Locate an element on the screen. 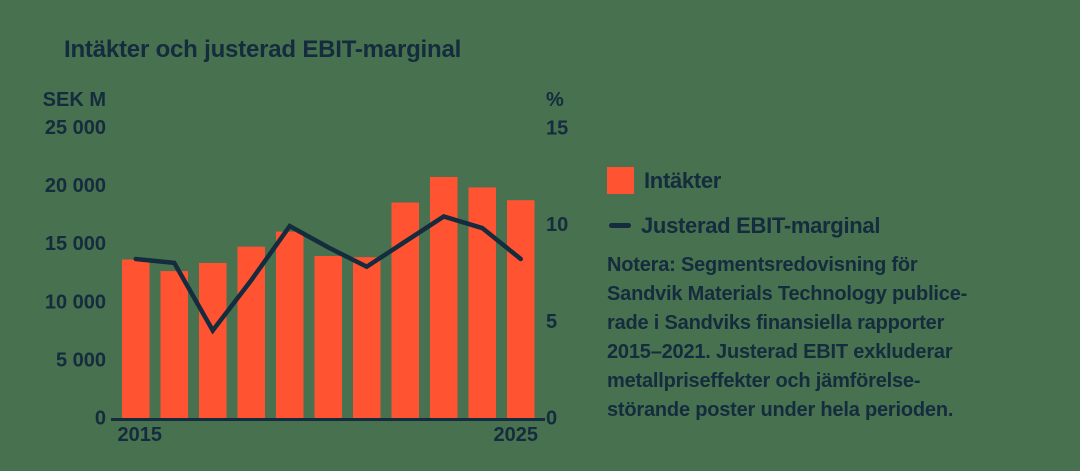 Image resolution: width=1080 pixels, height=471 pixels. left-axis-tick-label: 0 is located at coordinates (100, 419).